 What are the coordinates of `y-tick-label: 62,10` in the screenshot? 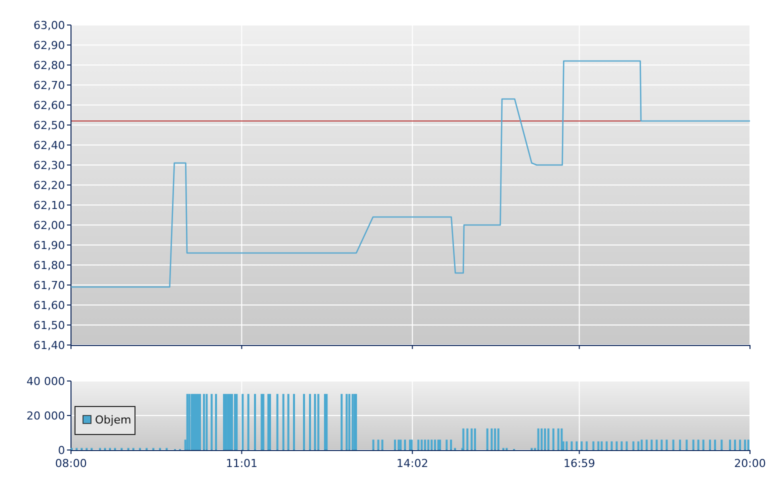 It's located at (49, 205).